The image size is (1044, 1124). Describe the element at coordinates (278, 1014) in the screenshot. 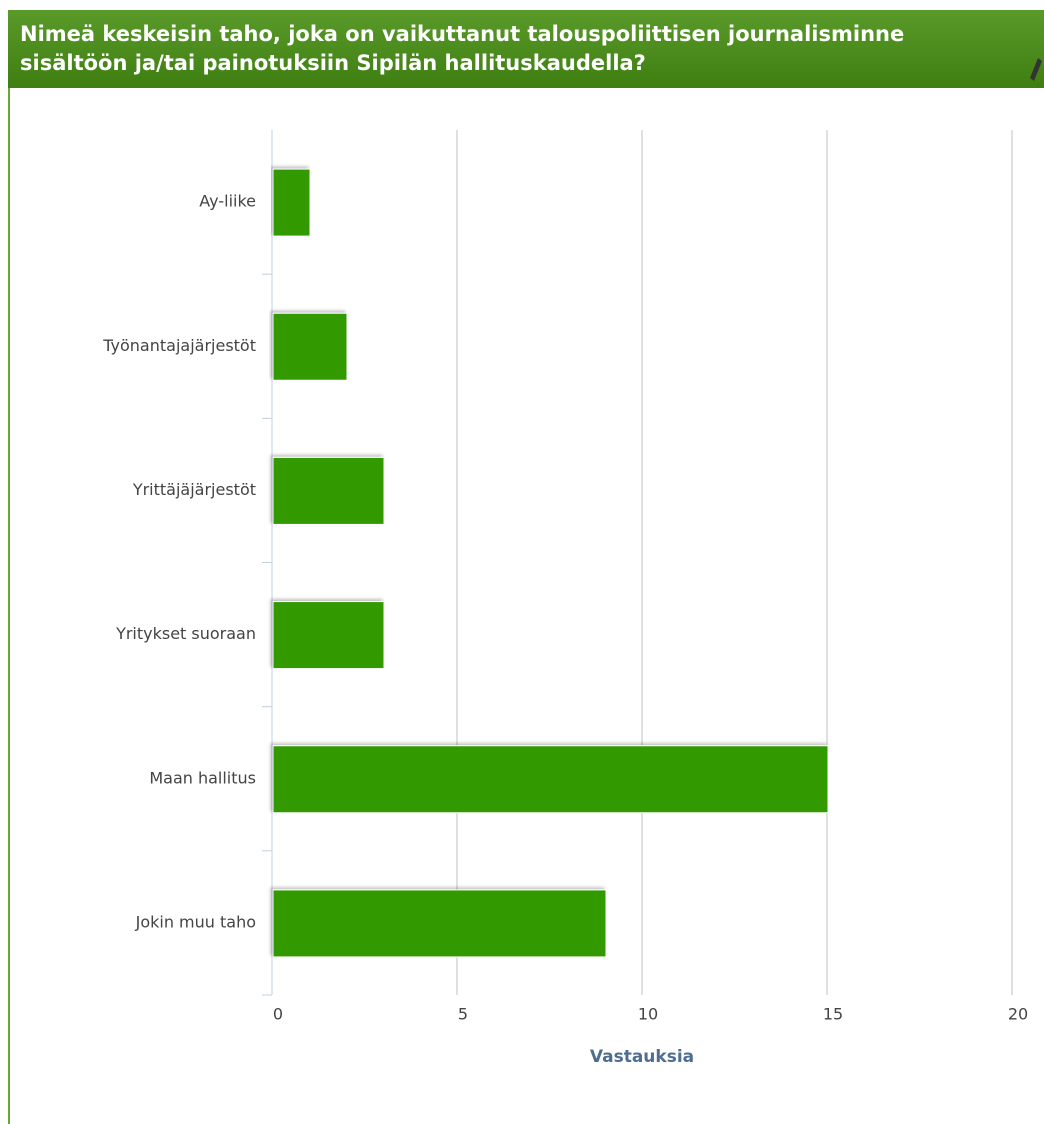

I see `x-tick-label: 0` at that location.